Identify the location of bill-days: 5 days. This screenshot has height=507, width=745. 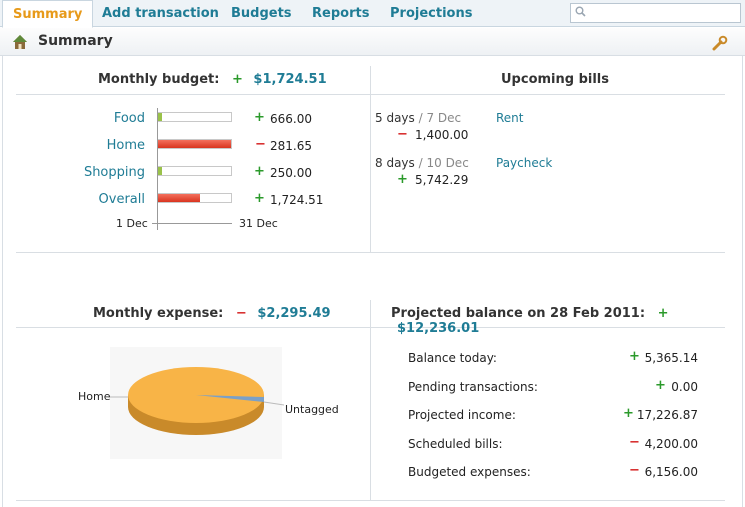
(395, 118).